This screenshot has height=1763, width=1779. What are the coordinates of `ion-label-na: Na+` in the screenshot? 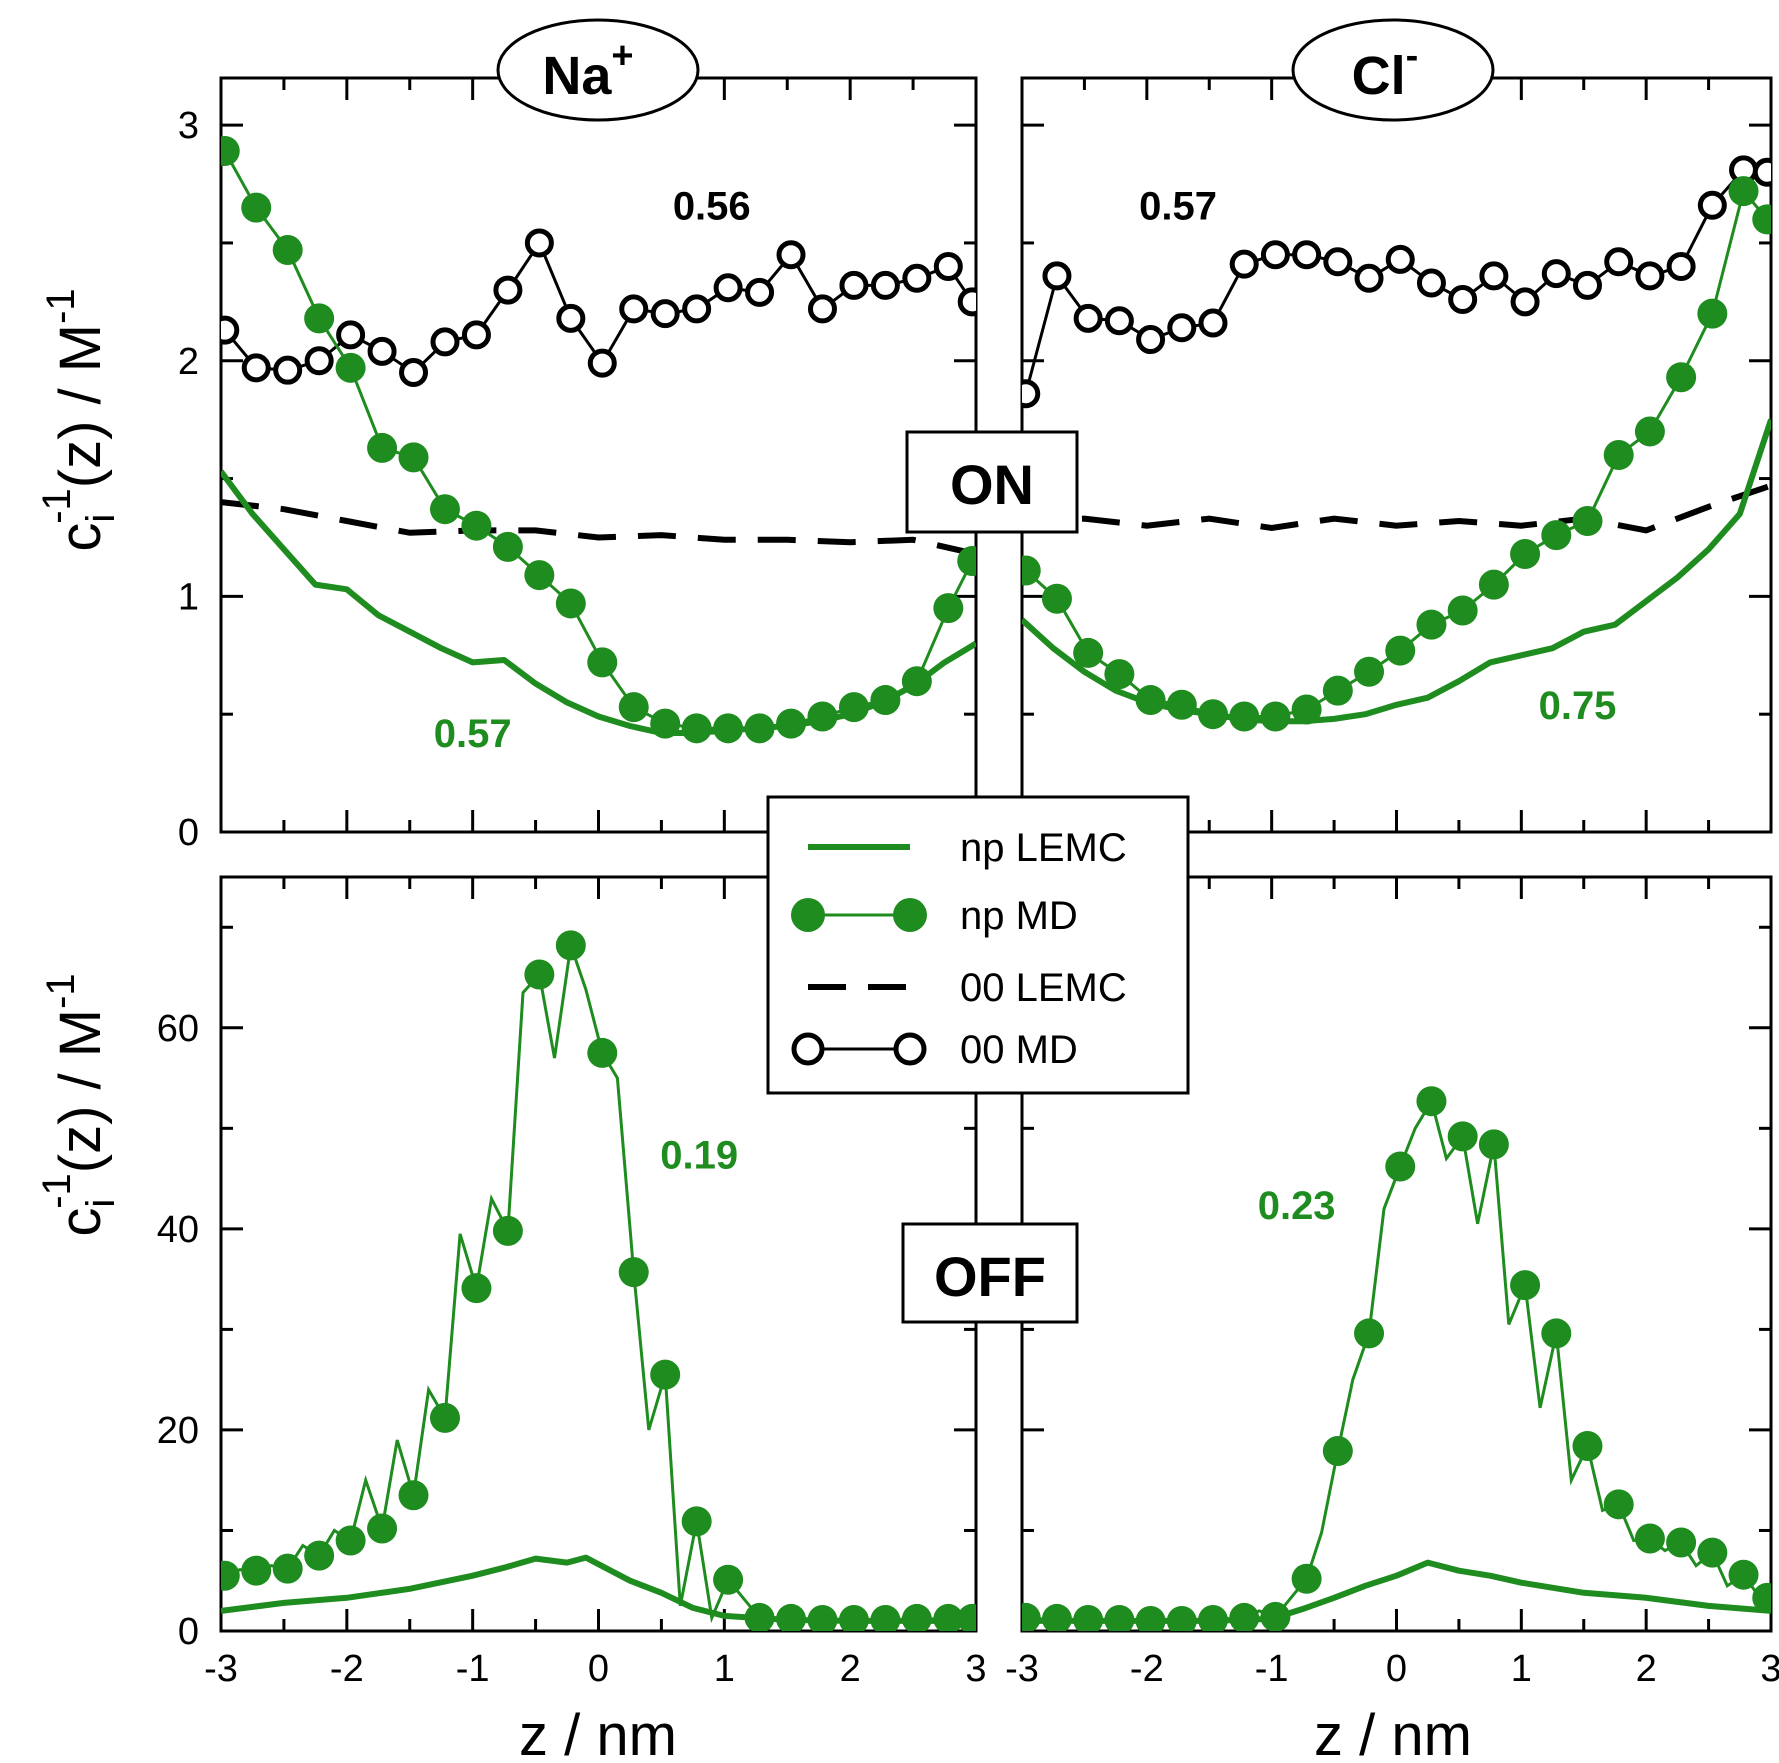 It's located at (598, 70).